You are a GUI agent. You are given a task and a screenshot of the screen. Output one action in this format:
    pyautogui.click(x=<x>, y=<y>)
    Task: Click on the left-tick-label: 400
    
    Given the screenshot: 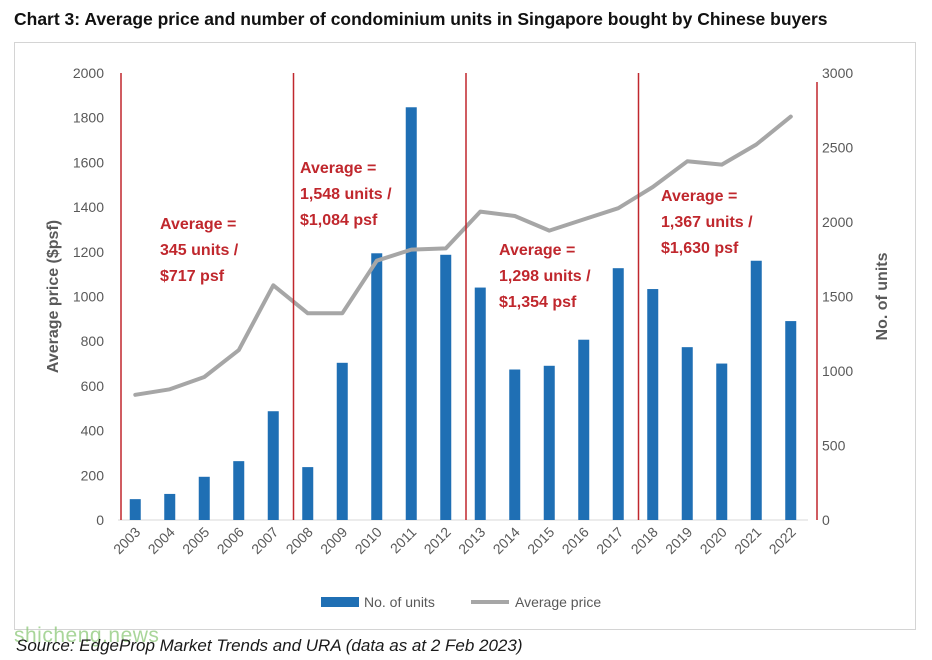 What is the action you would take?
    pyautogui.click(x=93, y=431)
    